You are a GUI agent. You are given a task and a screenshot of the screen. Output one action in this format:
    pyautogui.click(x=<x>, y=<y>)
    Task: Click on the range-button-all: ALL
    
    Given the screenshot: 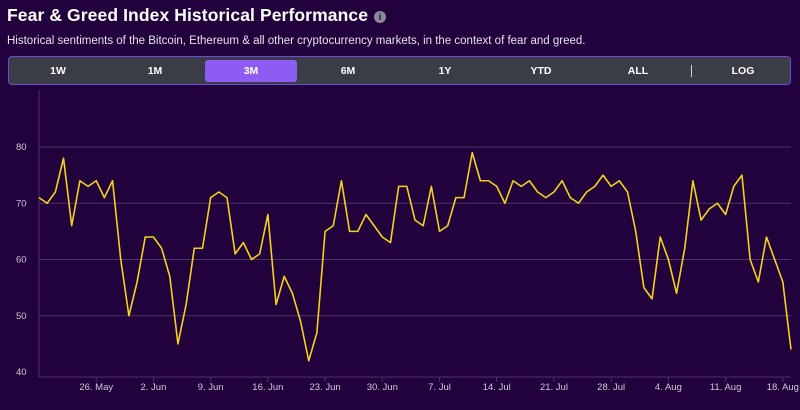 What is the action you would take?
    pyautogui.click(x=638, y=71)
    